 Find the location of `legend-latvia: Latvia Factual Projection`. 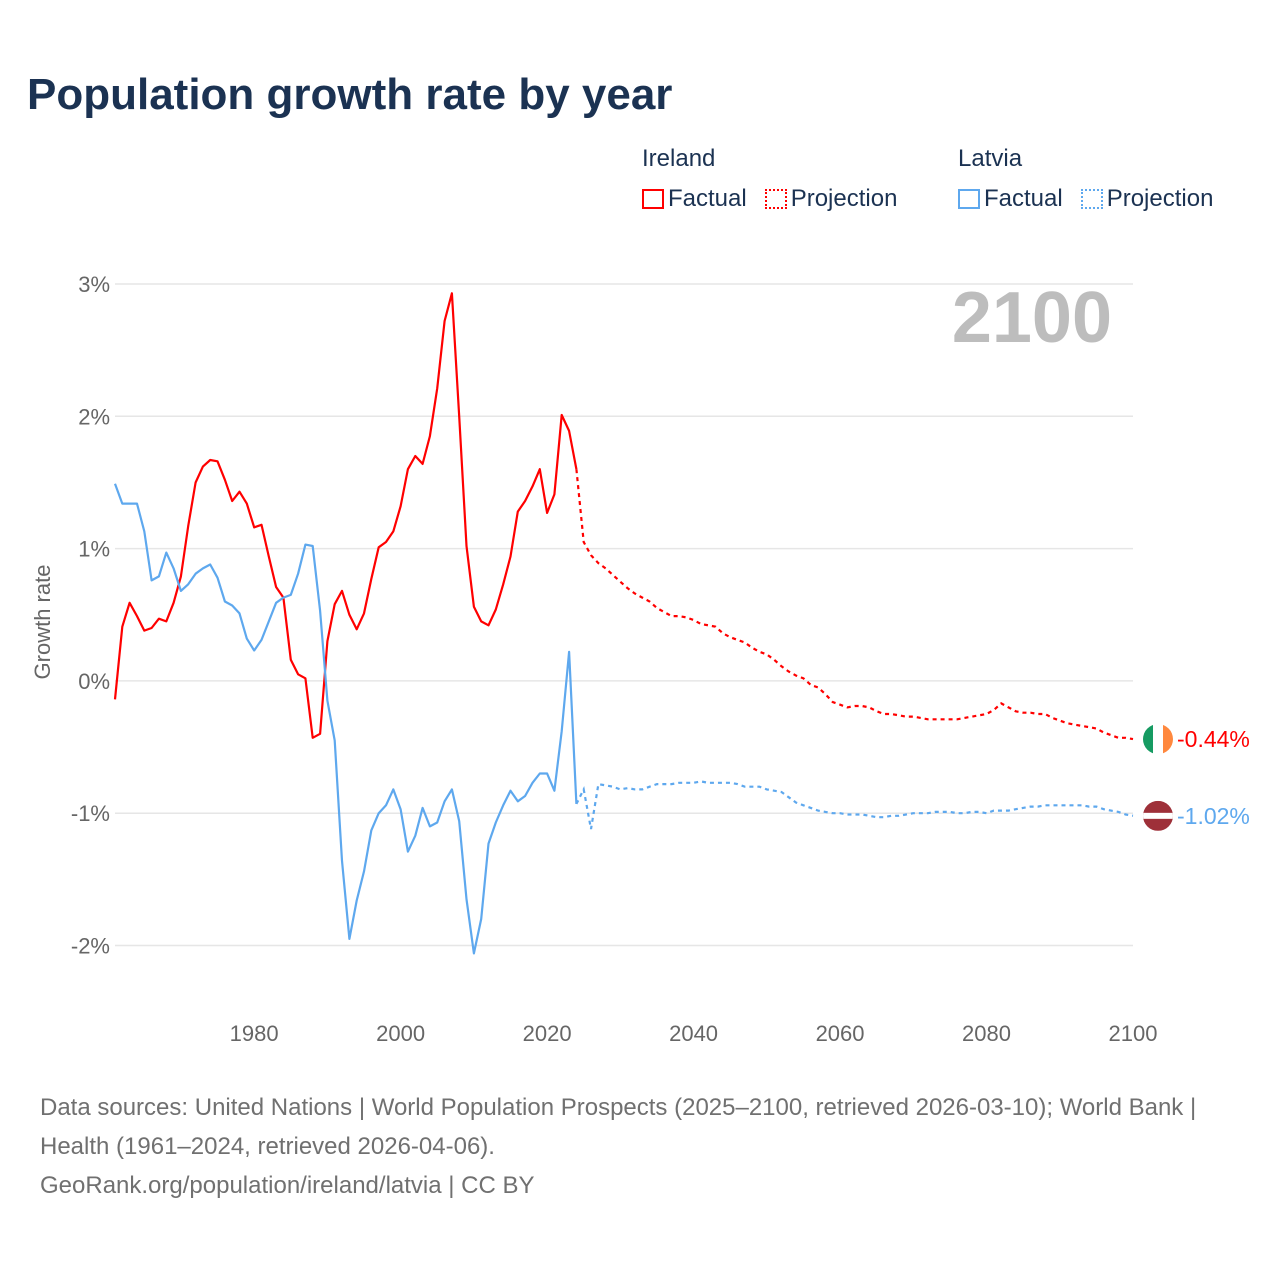

legend-latvia: Latvia Factual Projection is located at coordinates (1091, 179).